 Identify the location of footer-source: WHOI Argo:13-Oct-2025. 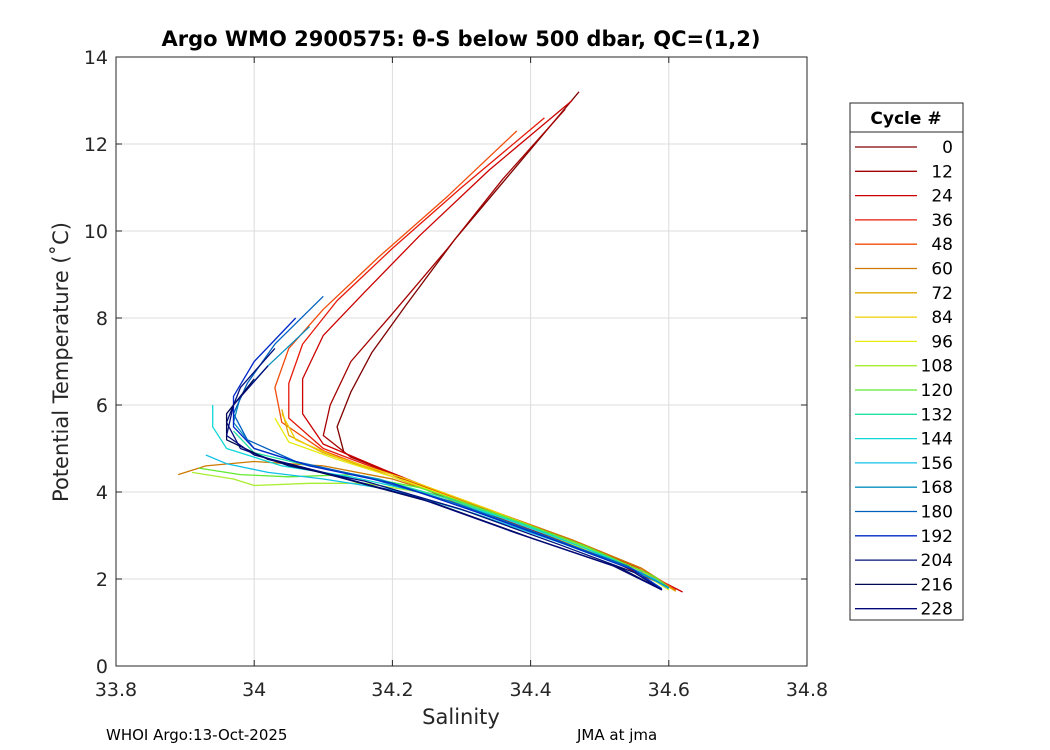
(197, 735).